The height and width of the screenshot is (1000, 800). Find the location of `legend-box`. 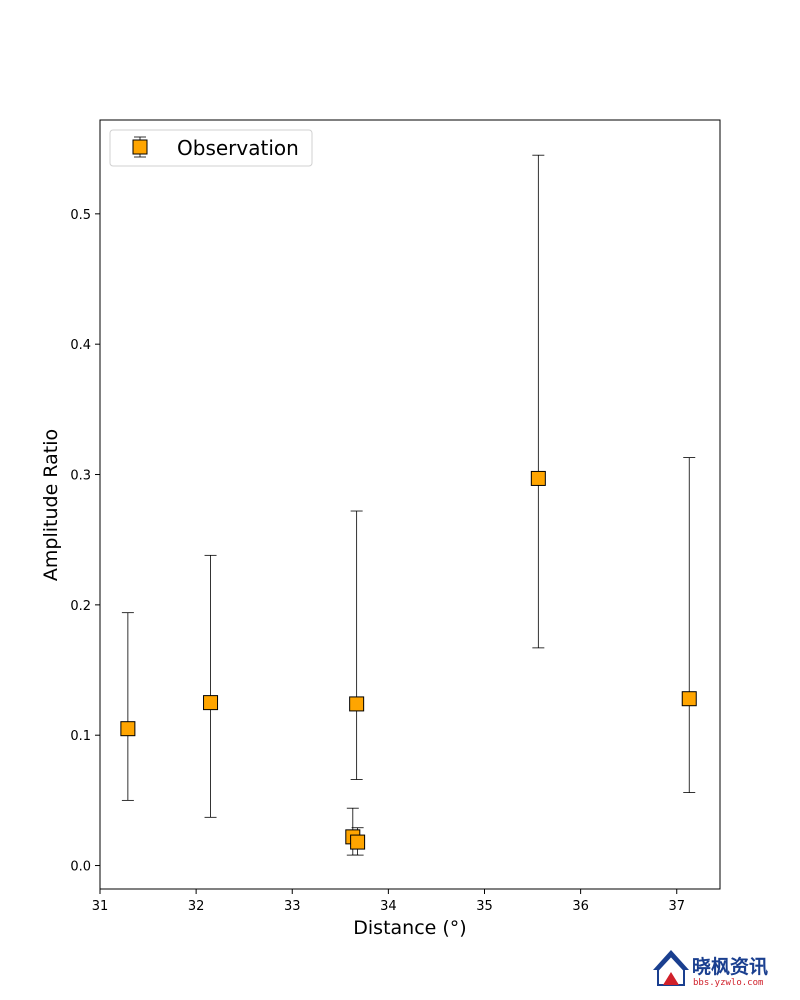

legend-box is located at coordinates (211, 148).